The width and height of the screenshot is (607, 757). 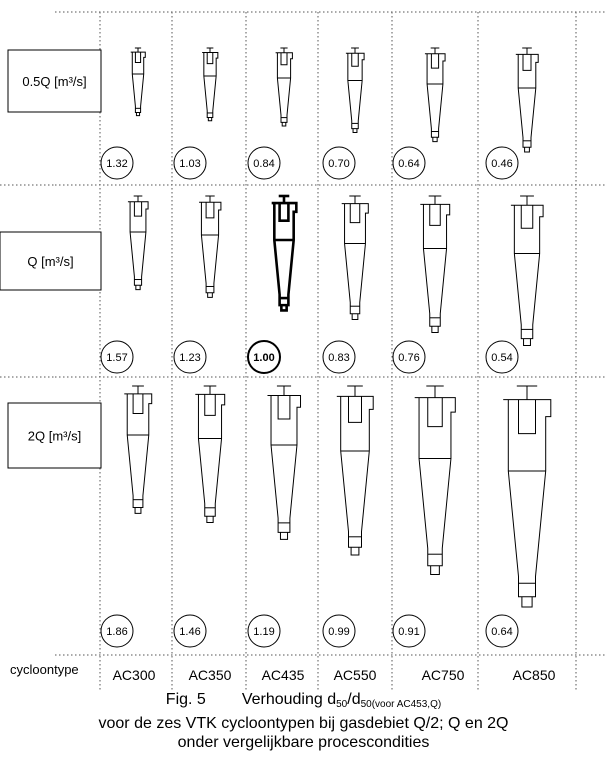 What do you see at coordinates (210, 675) in the screenshot?
I see `type-label-1: AC350` at bounding box center [210, 675].